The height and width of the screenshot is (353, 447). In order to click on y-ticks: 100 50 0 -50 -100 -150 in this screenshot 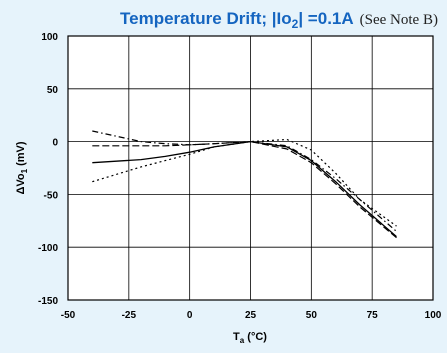, I will do `click(48, 169)`.